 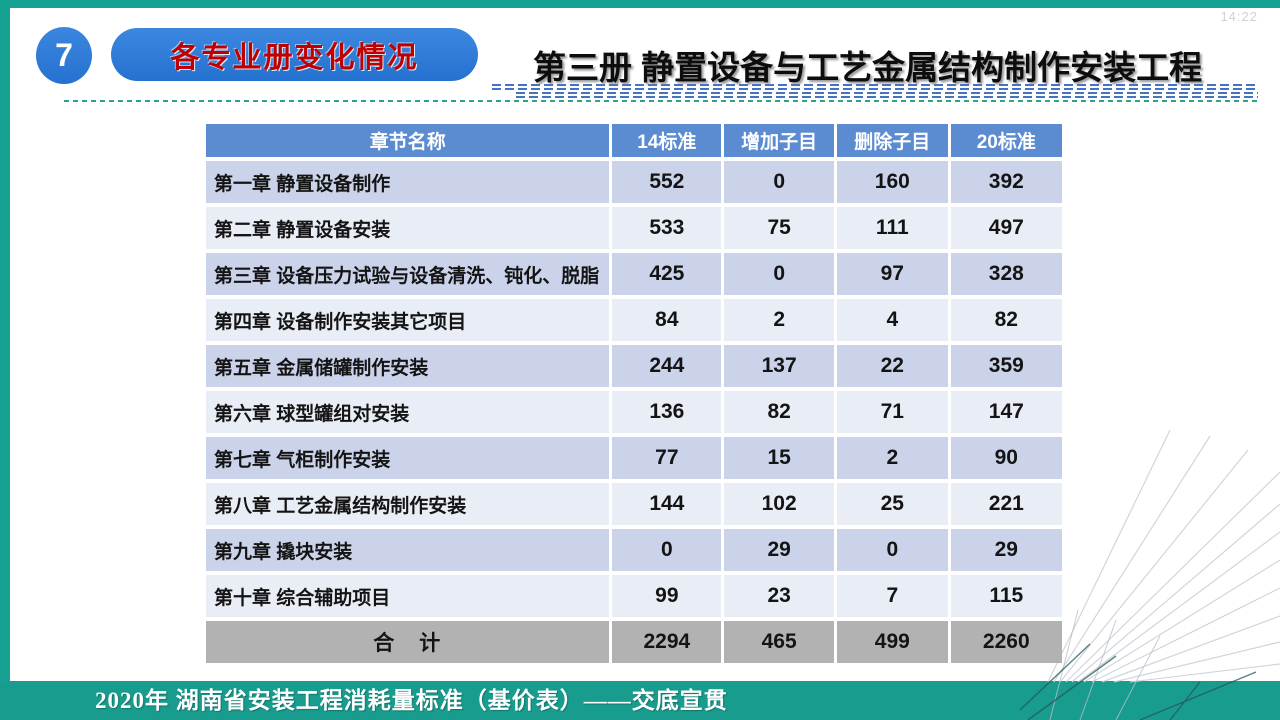 I want to click on header-cell-added: 增加子目, so click(x=779, y=140).